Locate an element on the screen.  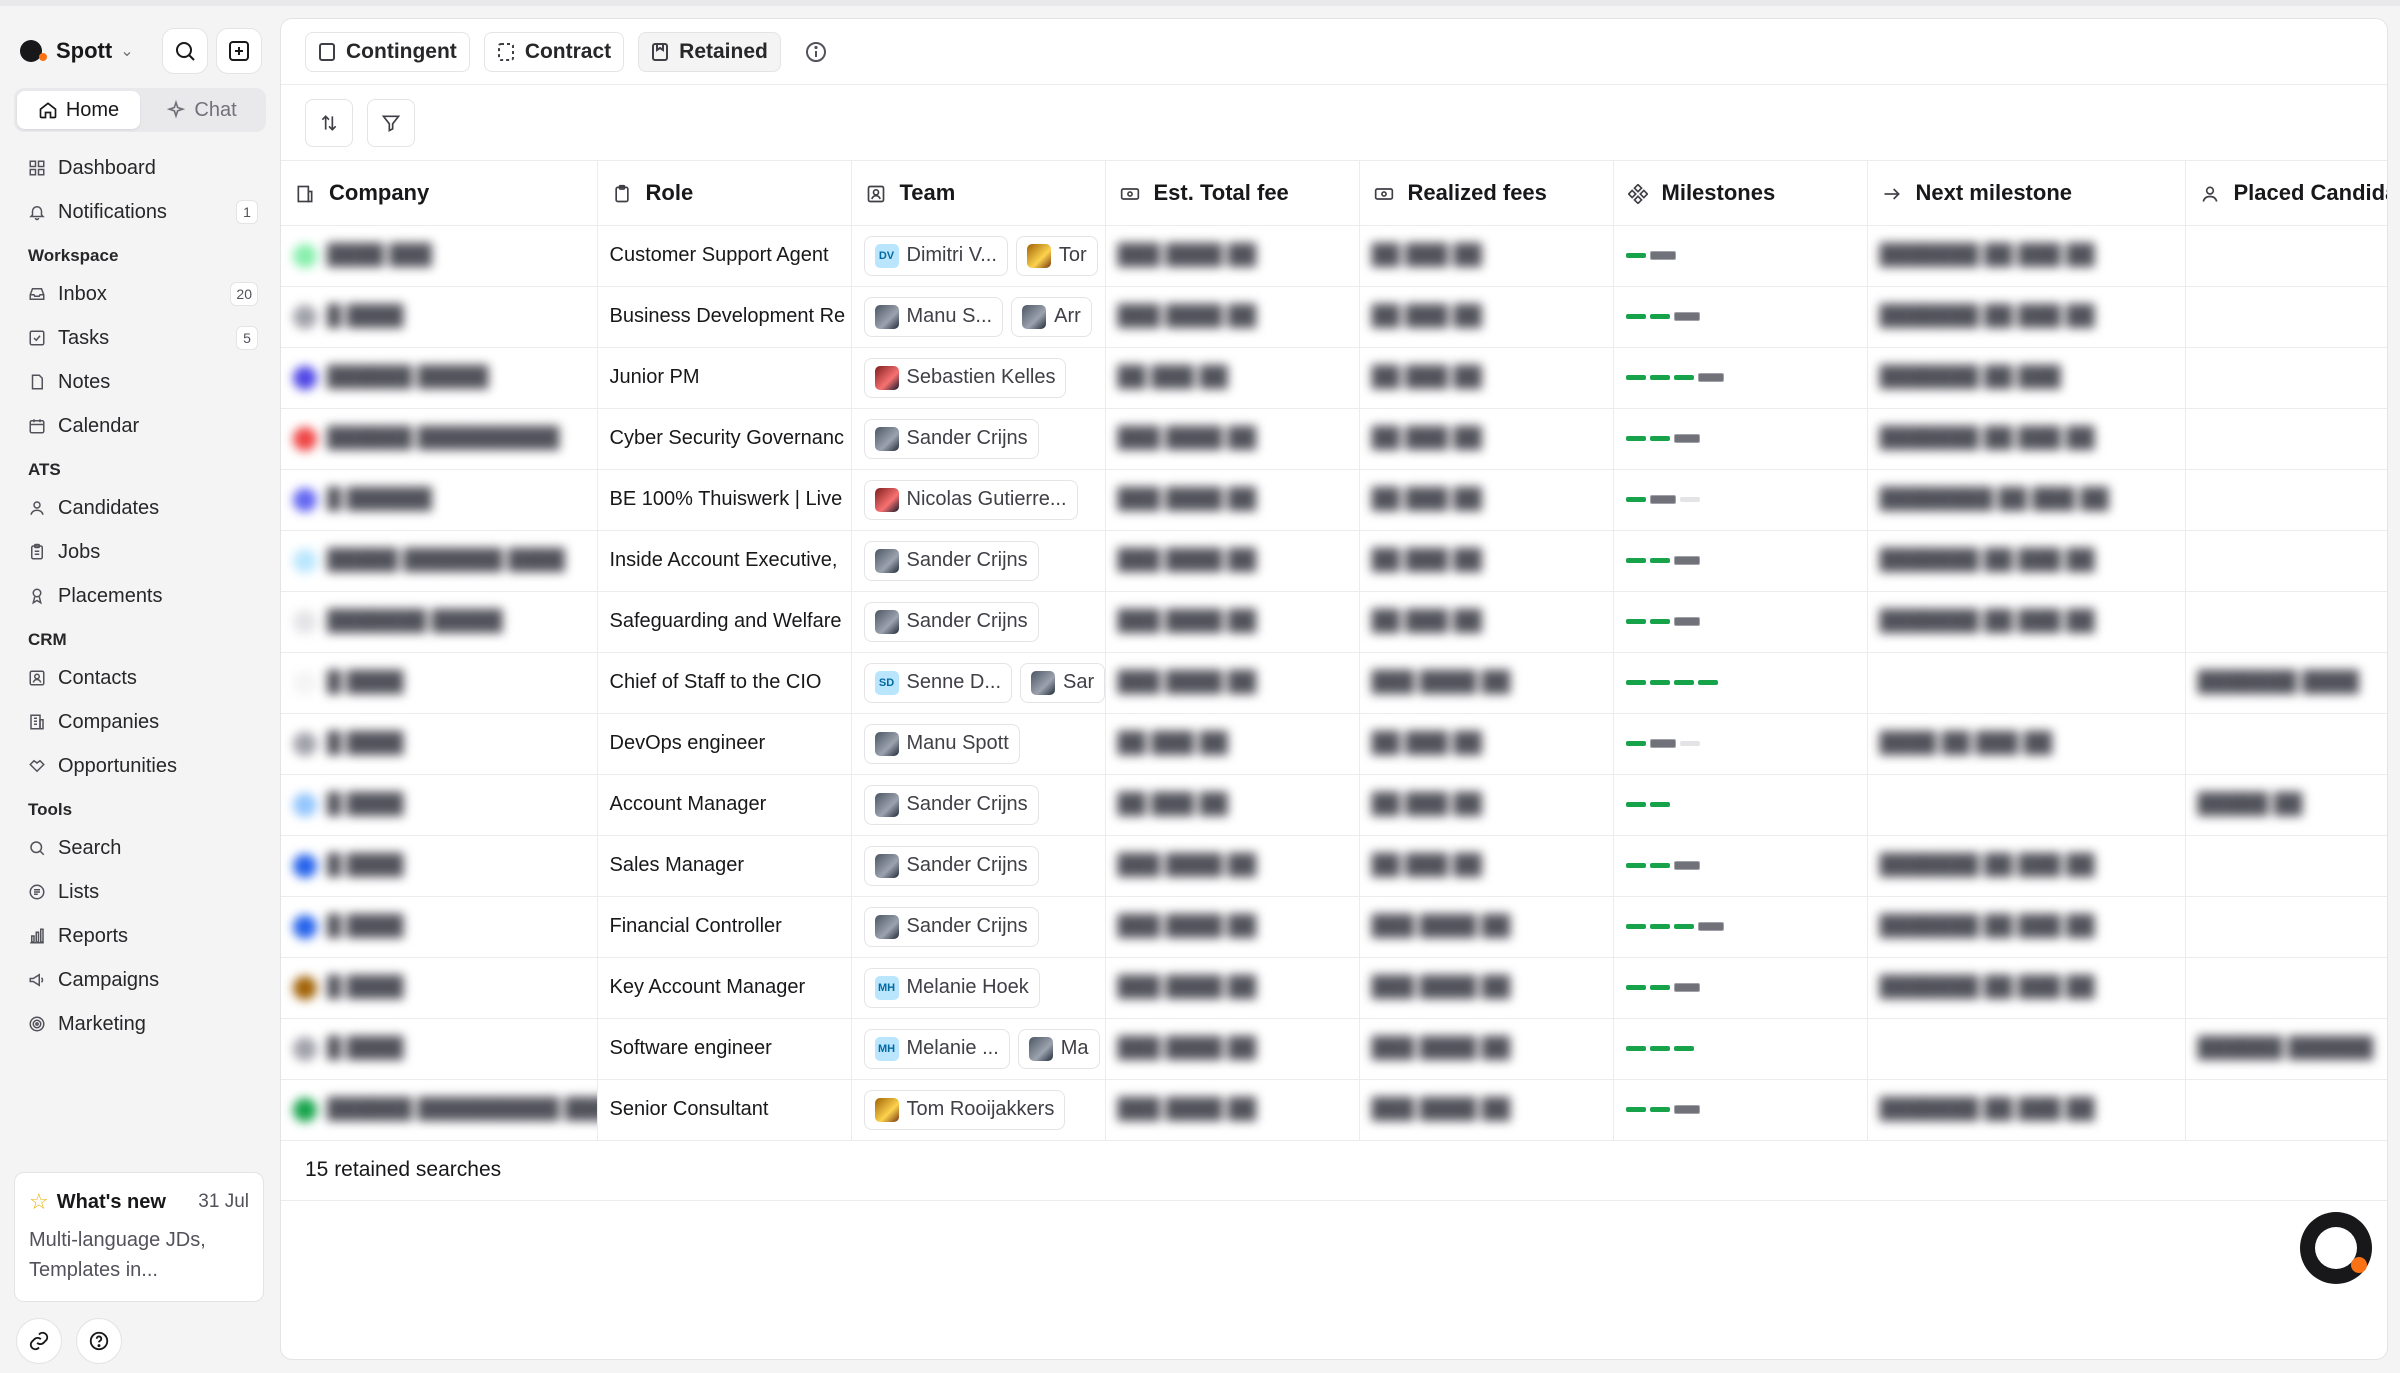
column-header-est-total-fee: Est. Total fee is located at coordinates (1232, 193).